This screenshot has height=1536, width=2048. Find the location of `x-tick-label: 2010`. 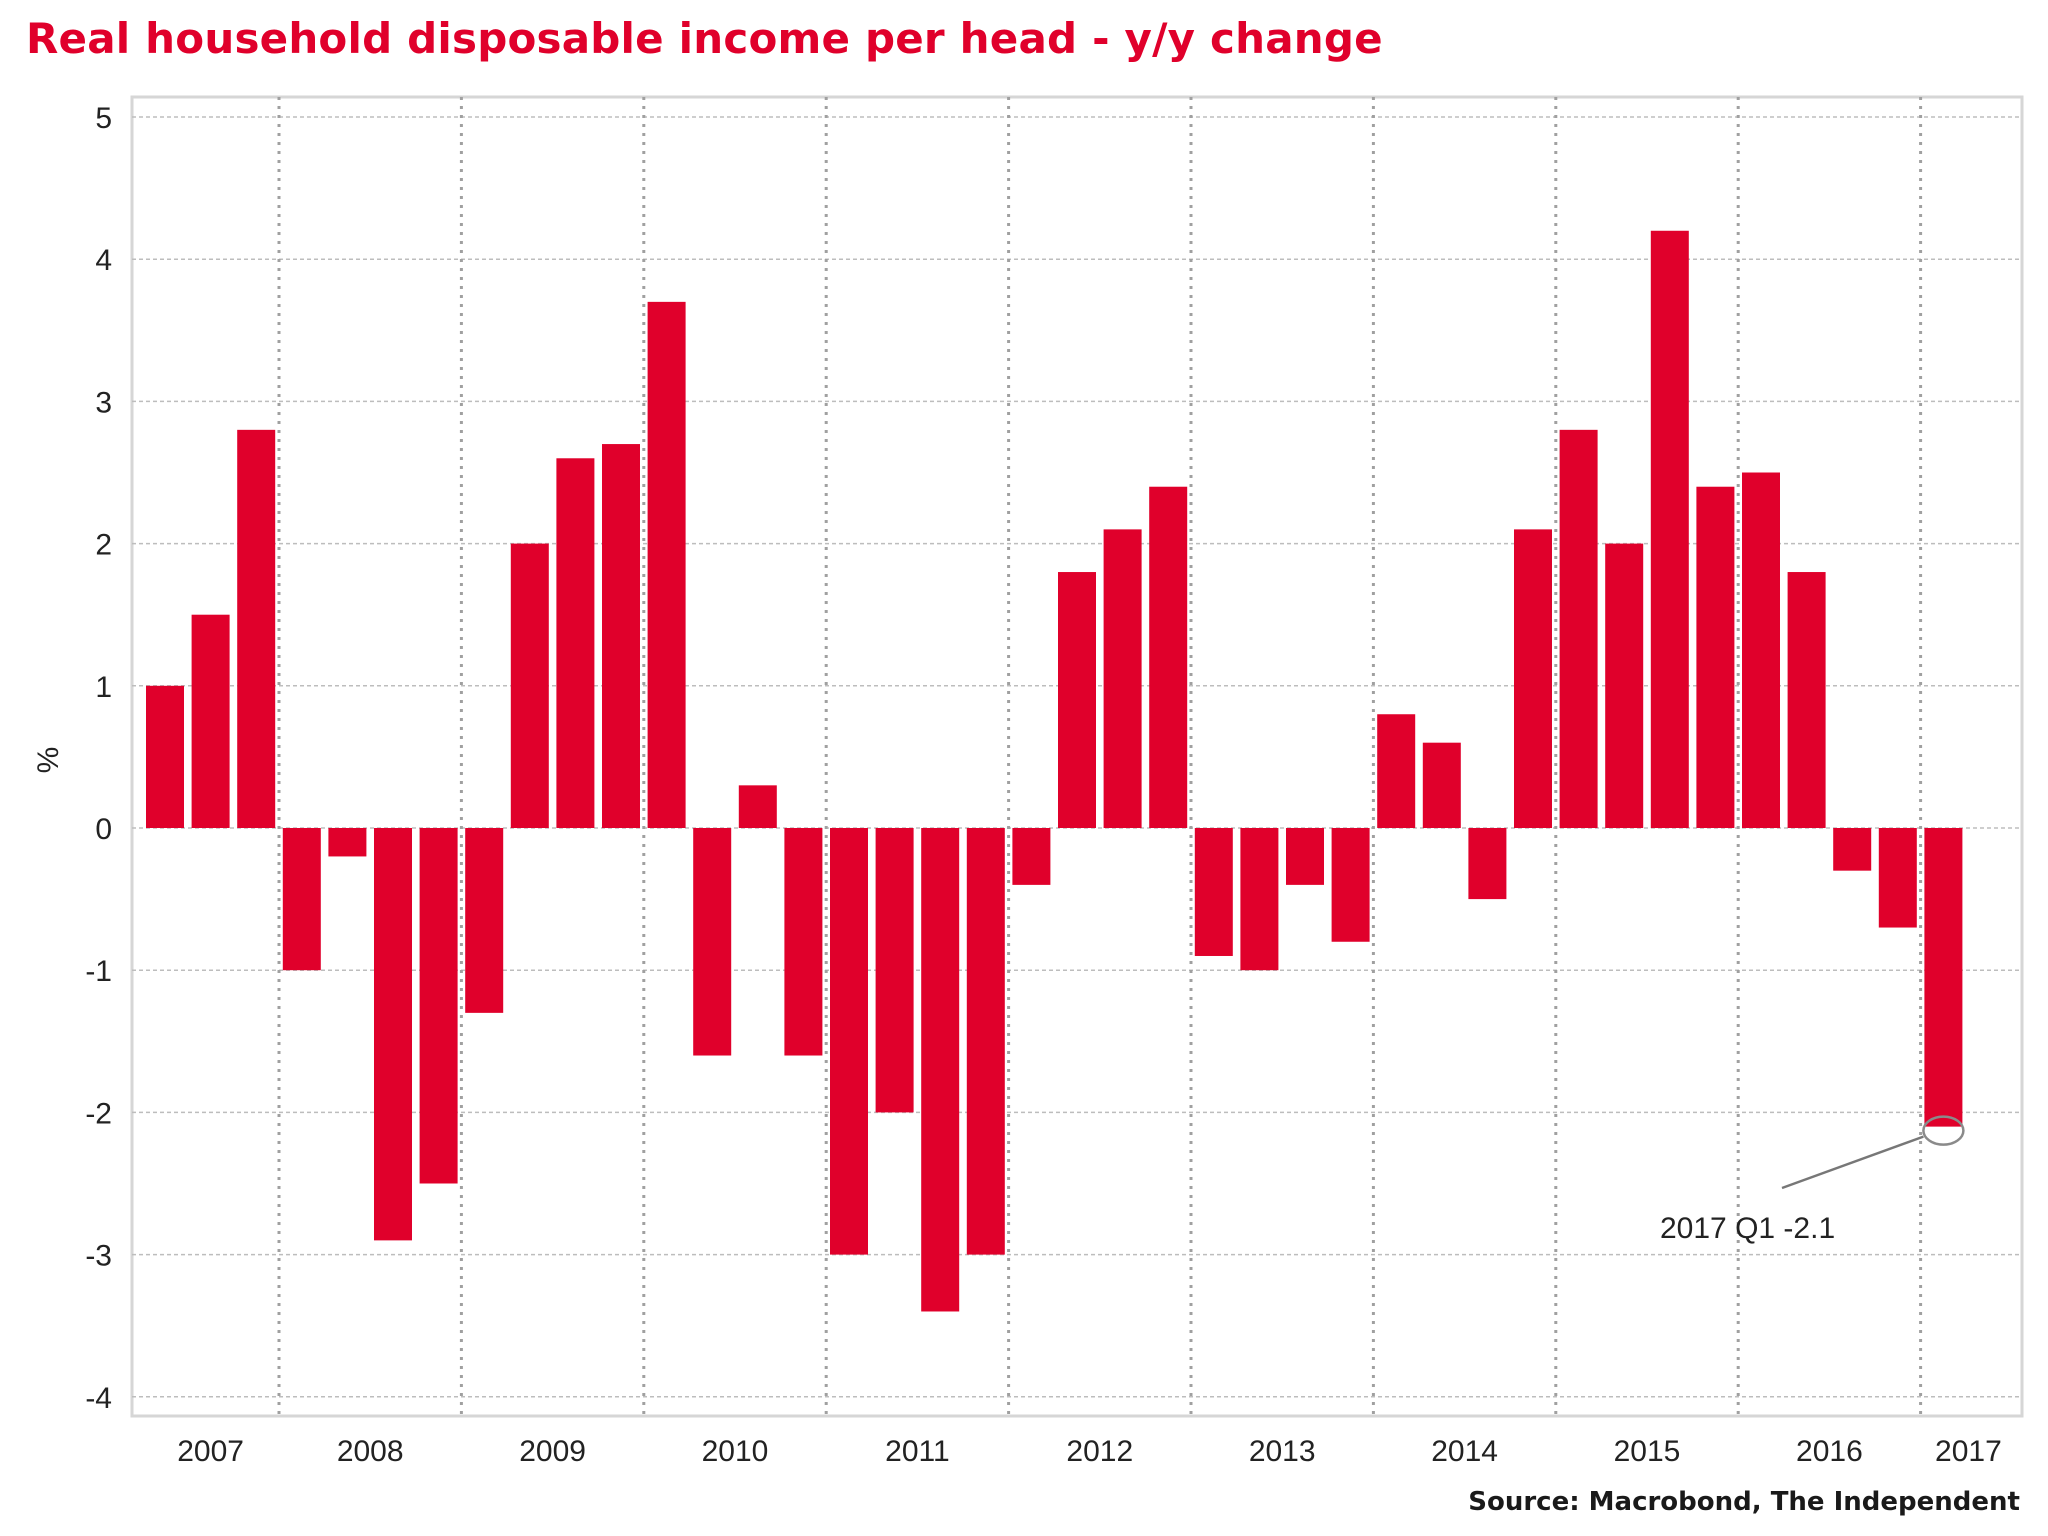

x-tick-label: 2010 is located at coordinates (735, 1451).